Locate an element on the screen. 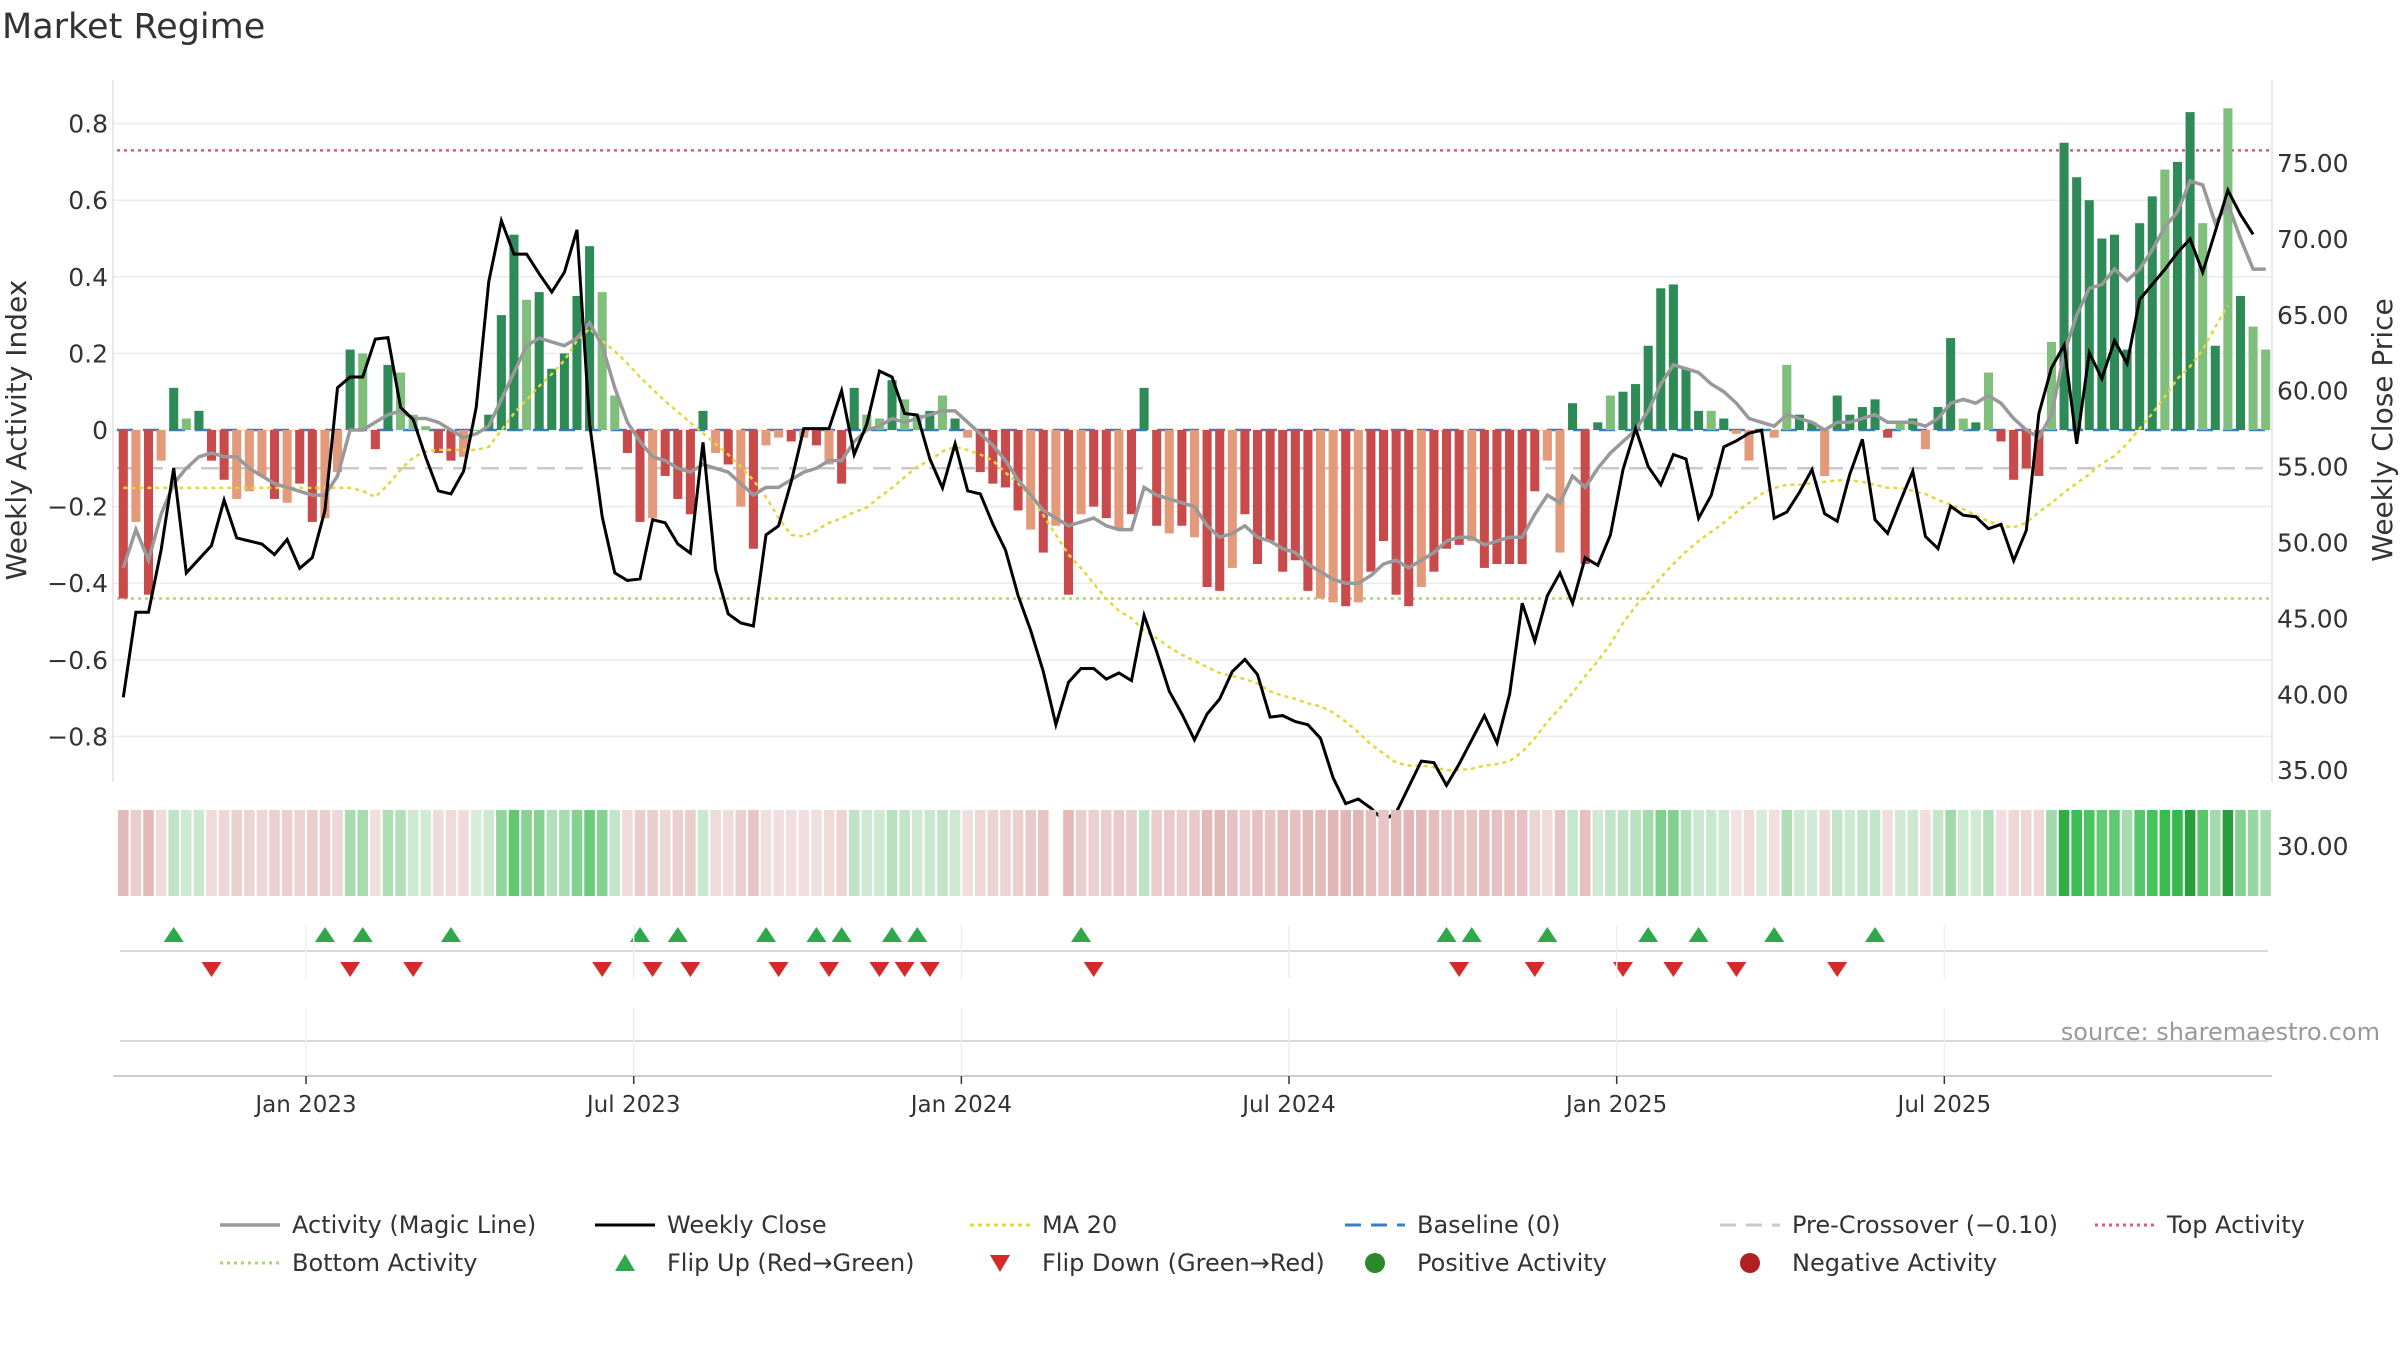 The image size is (2400, 1354). legend-label: Weekly Close is located at coordinates (747, 1225).